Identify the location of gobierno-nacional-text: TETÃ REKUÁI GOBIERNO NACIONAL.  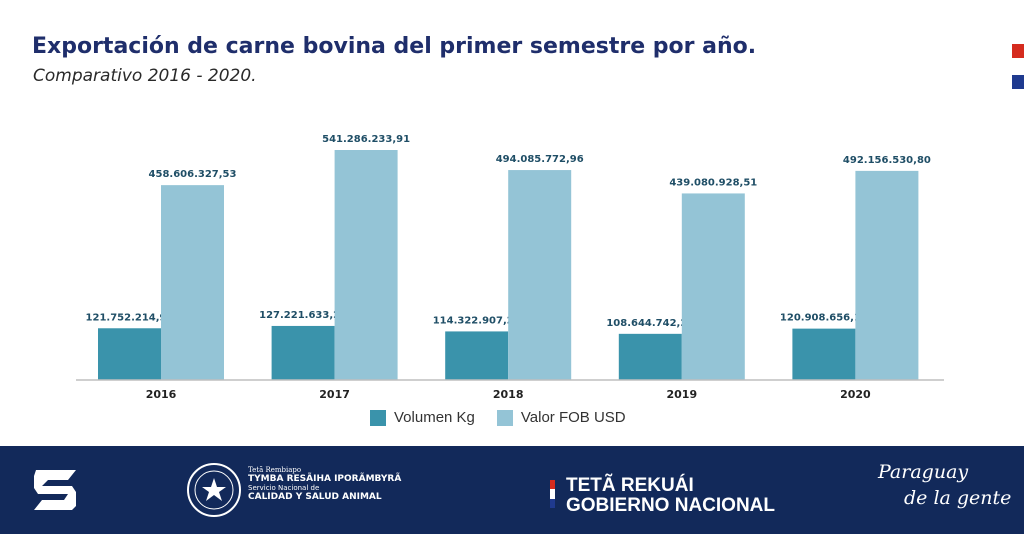
(670, 496).